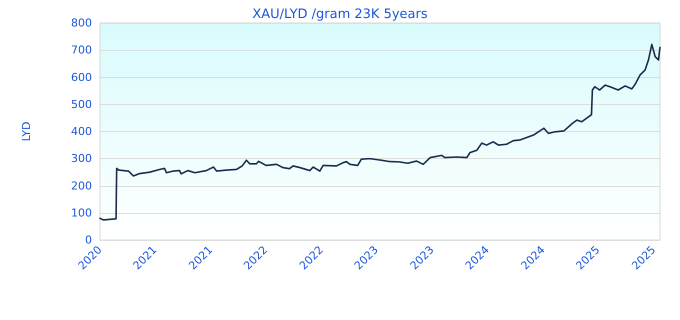  I want to click on y-tick-label: 0, so click(88, 240).